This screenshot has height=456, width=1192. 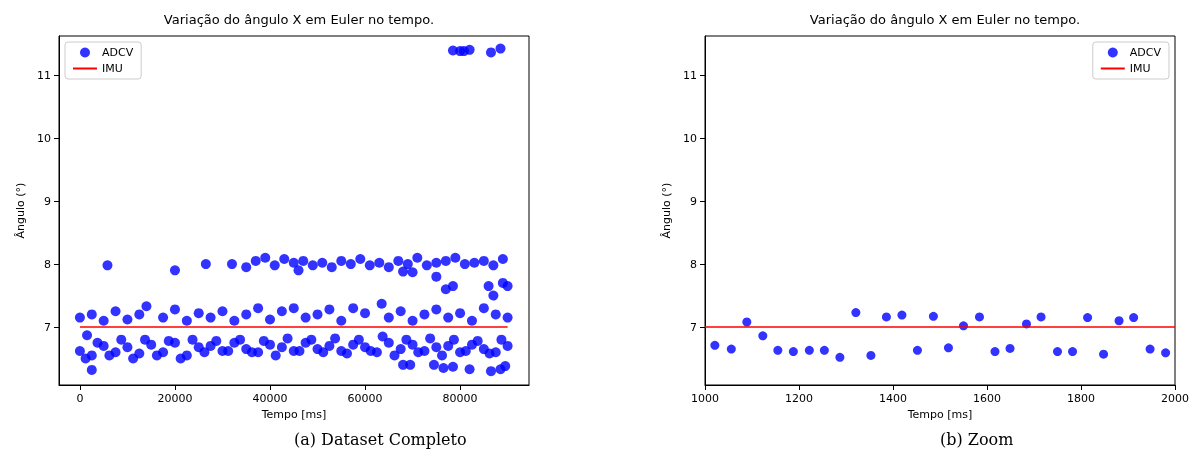 What do you see at coordinates (893, 398) in the screenshot?
I see `x-tick-label: 1400` at bounding box center [893, 398].